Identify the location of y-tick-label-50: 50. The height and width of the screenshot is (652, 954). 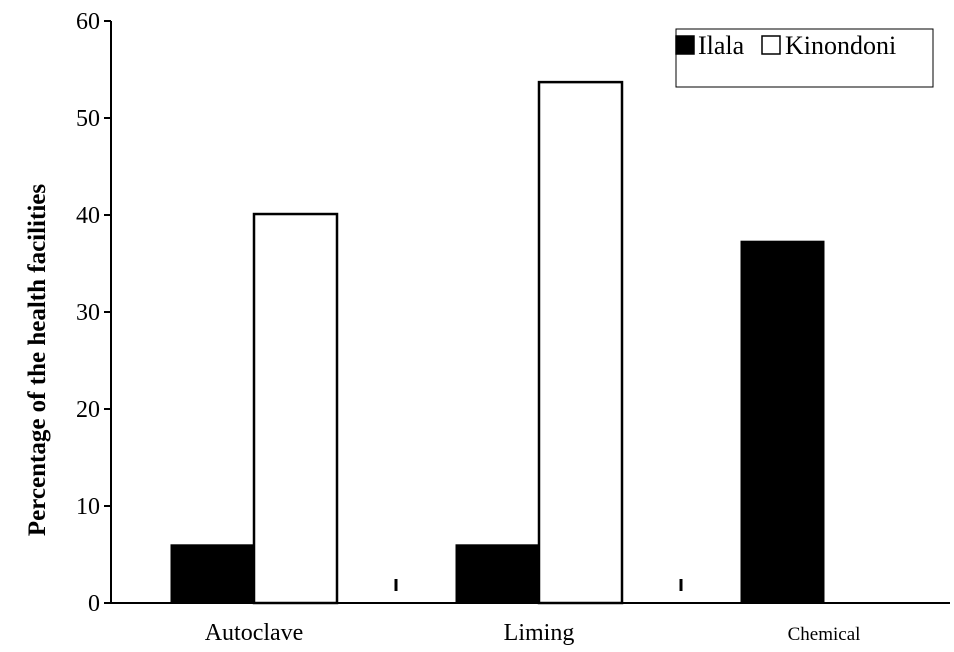
(88, 119).